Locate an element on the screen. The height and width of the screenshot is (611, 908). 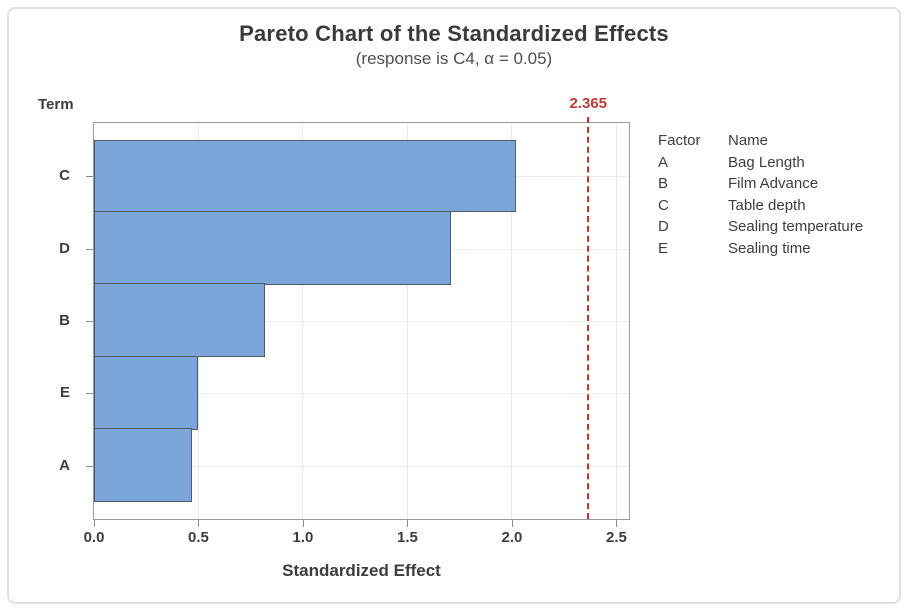
legend-header-factor: Factor is located at coordinates (679, 140).